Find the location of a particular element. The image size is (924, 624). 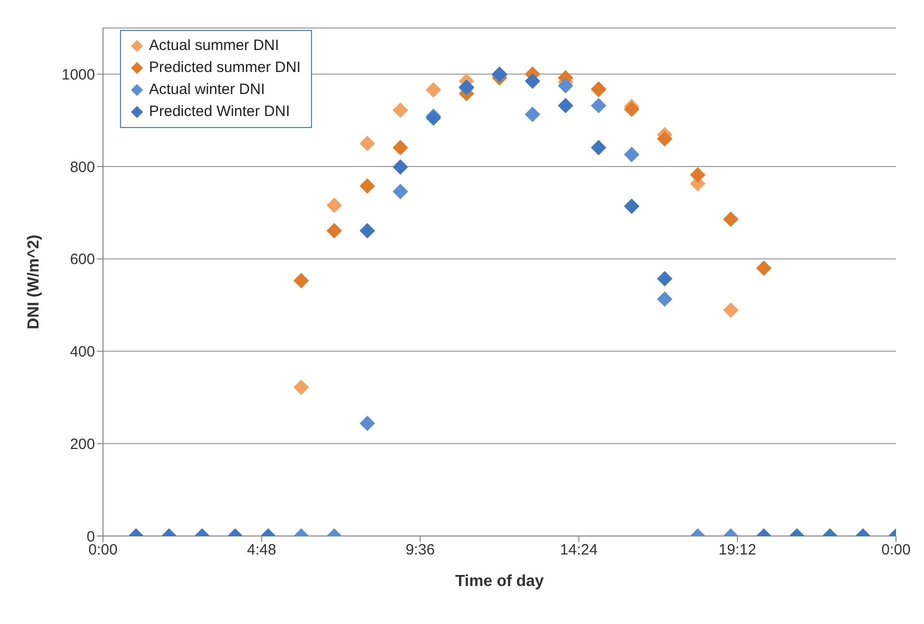

y-tick-label: 400 is located at coordinates (82, 352).